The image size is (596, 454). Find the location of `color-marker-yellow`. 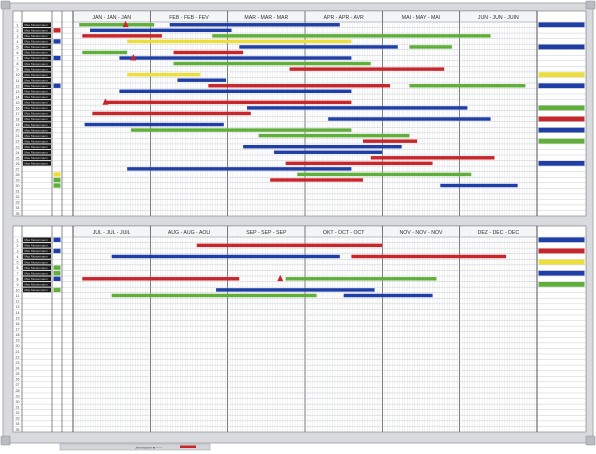

color-marker-yellow is located at coordinates (57, 174).